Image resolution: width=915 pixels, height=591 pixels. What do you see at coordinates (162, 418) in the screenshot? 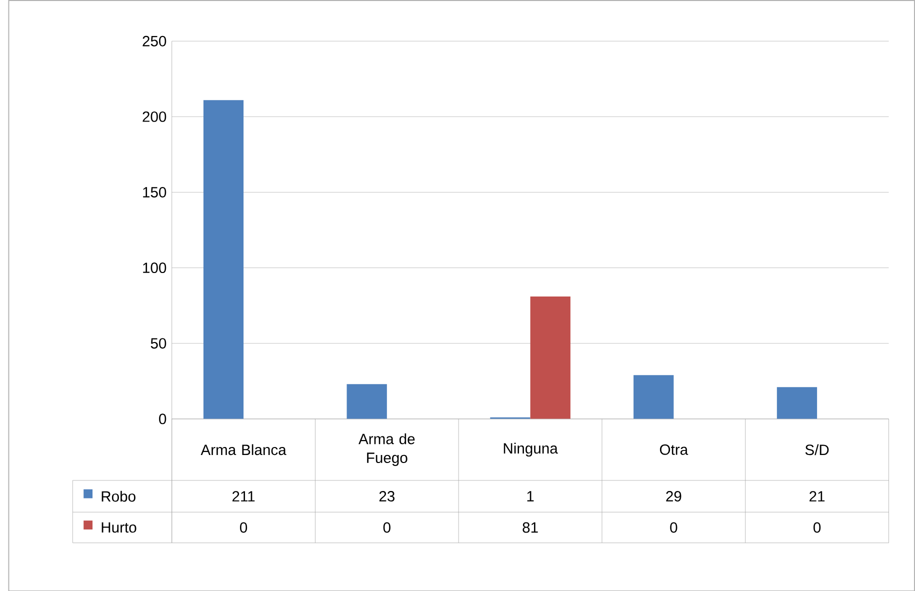
I see `y-tick-label: 0` at bounding box center [162, 418].